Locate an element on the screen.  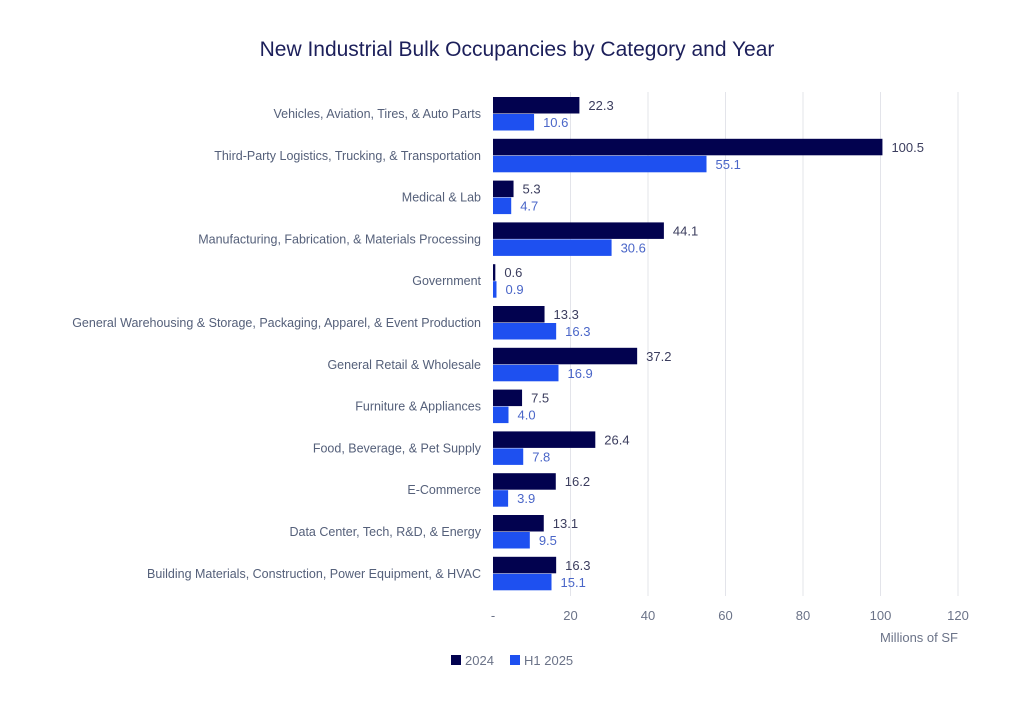
data-label: 13.3 is located at coordinates (566, 314).